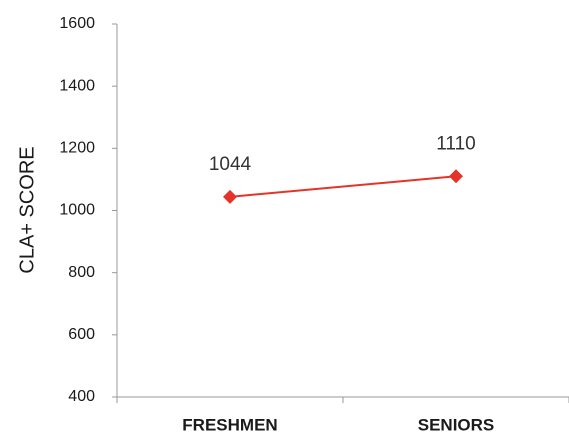  Describe the element at coordinates (77, 148) in the screenshot. I see `y-tick-label: 1200` at that location.